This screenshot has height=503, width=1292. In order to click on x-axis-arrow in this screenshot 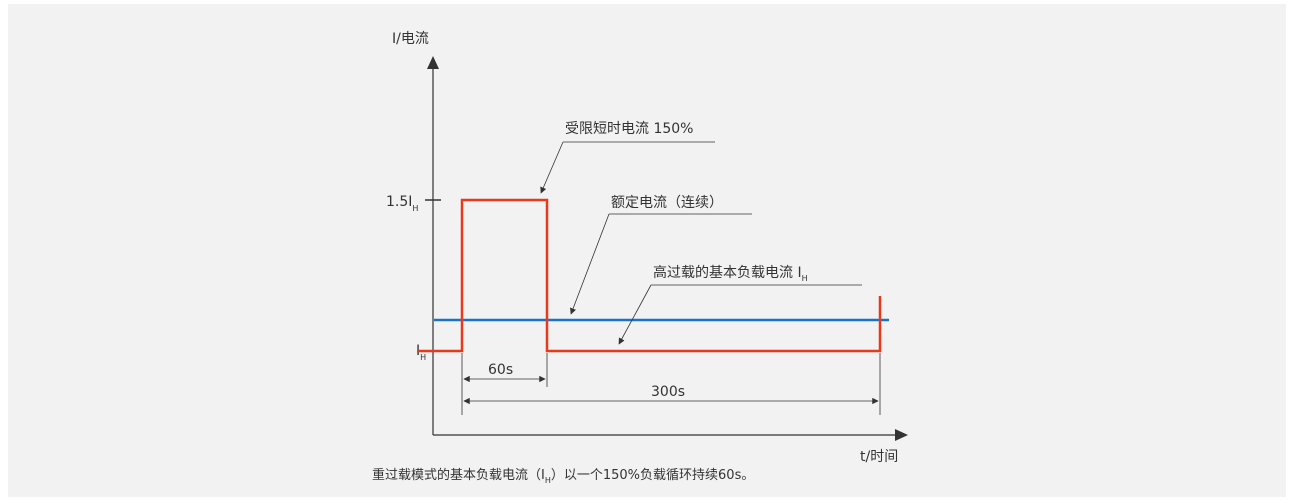, I will do `click(901, 435)`.